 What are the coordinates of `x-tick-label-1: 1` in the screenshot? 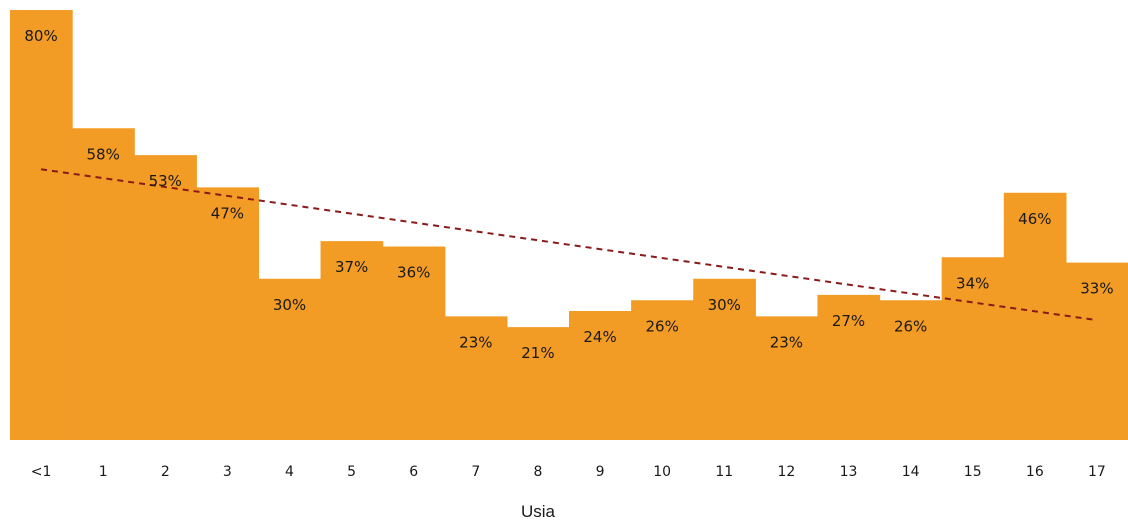 It's located at (103, 472).